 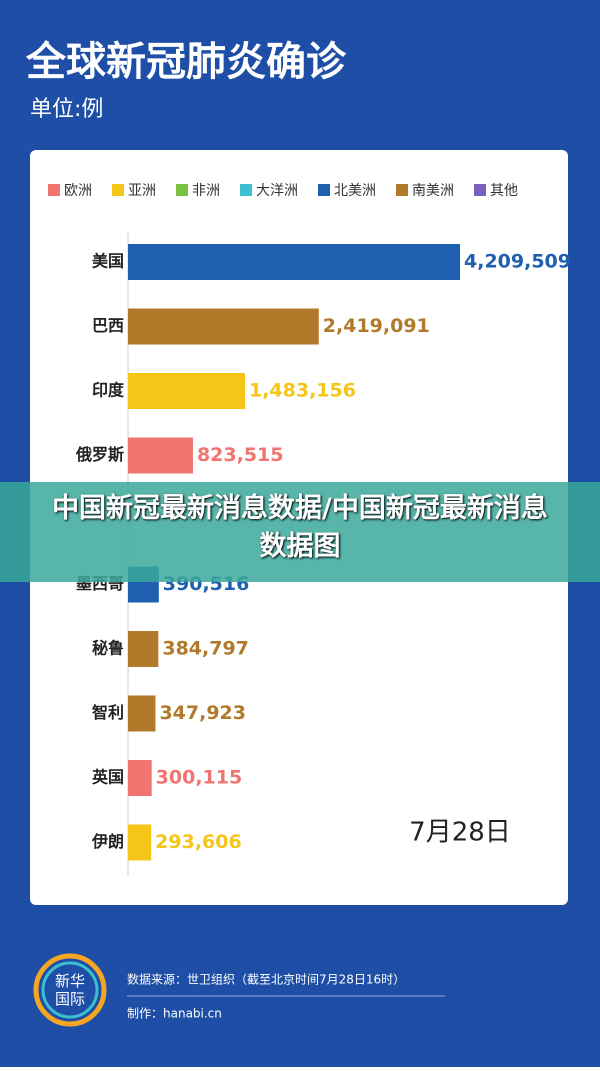 I want to click on legend: 欧洲 亚洲 非洲 大洋洲 北美洲 南美洲 其他, so click(x=283, y=191).